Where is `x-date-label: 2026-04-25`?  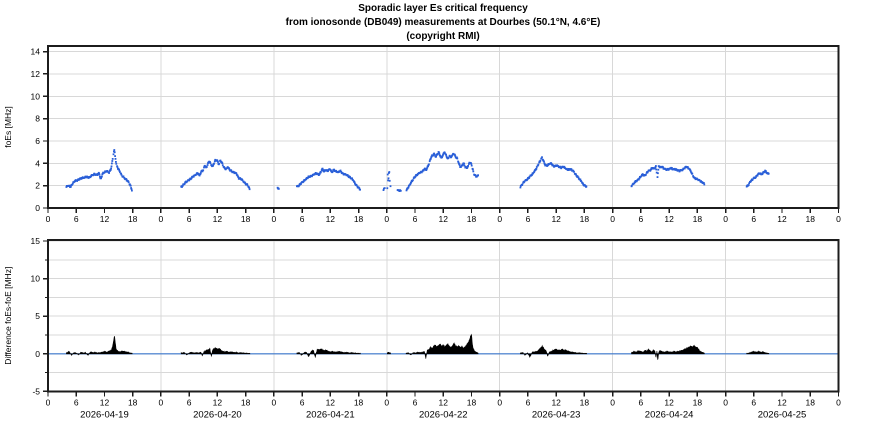 x-date-label: 2026-04-25 is located at coordinates (782, 415).